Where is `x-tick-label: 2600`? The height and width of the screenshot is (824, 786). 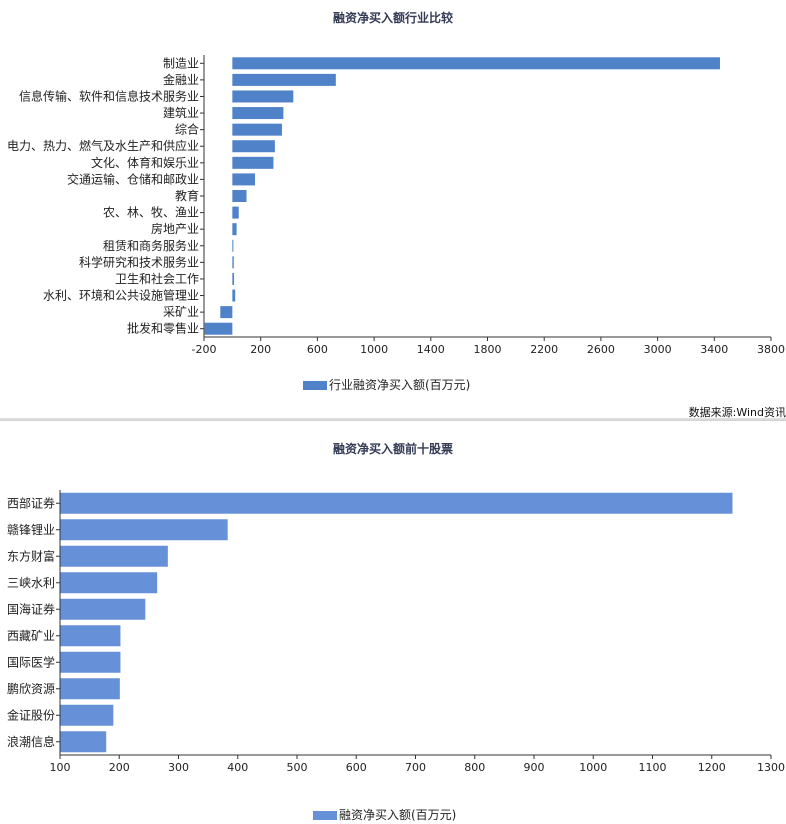 x-tick-label: 2600 is located at coordinates (601, 349).